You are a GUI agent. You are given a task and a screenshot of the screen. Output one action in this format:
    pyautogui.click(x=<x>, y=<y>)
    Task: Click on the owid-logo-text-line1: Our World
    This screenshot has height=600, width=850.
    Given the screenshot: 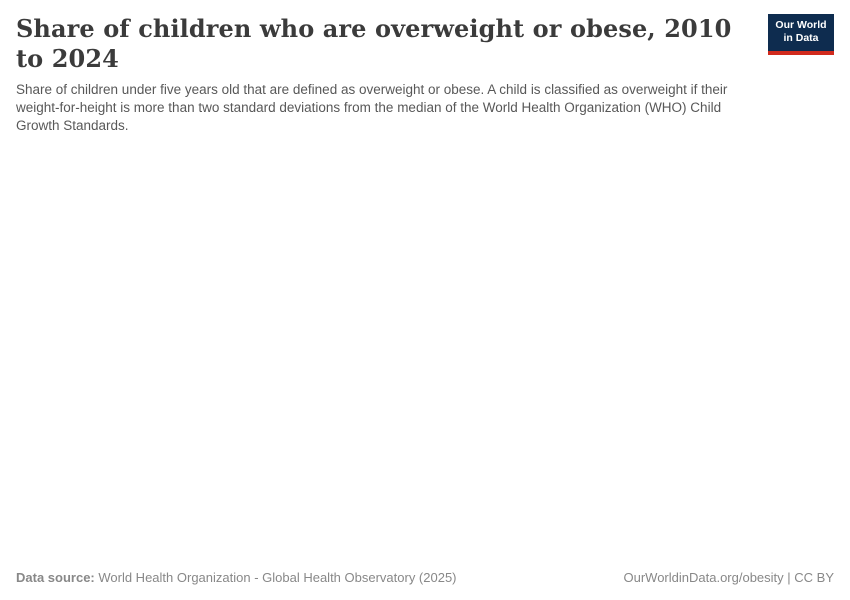 What is the action you would take?
    pyautogui.click(x=801, y=25)
    